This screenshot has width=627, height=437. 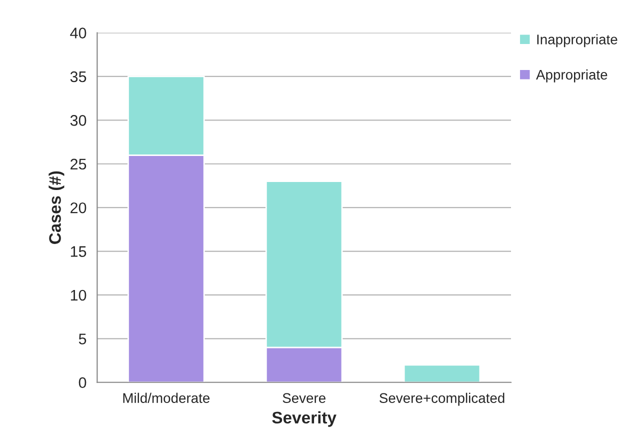 I want to click on y-tick-label: 25, so click(x=78, y=164).